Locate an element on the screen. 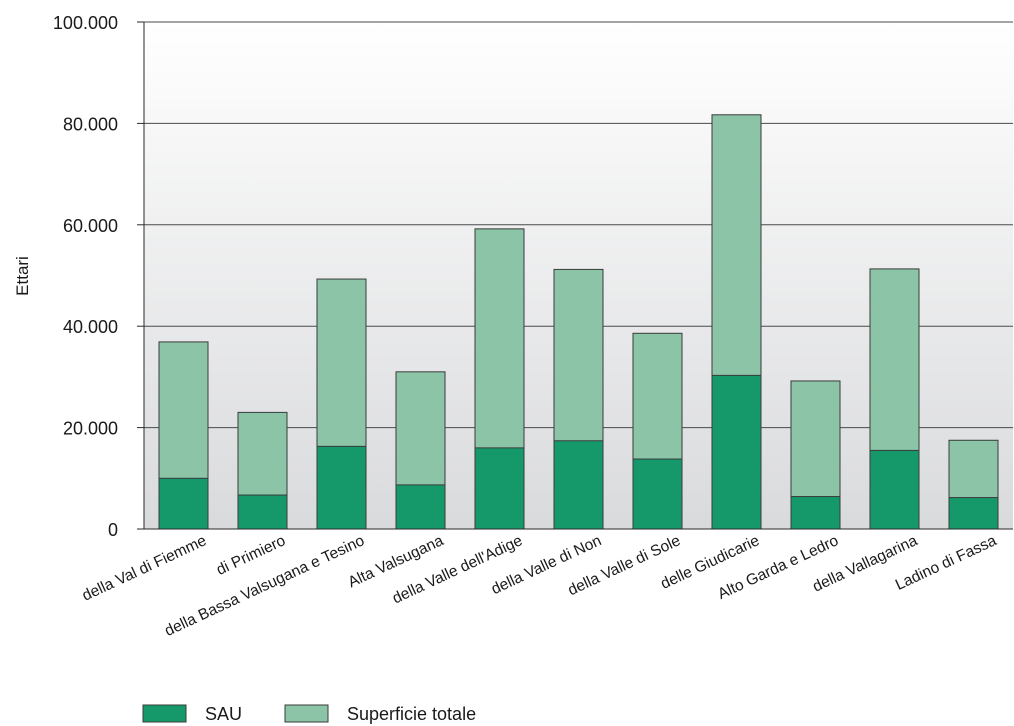 This screenshot has width=1014, height=726. legend-swatch-superficie-totale is located at coordinates (306, 713).